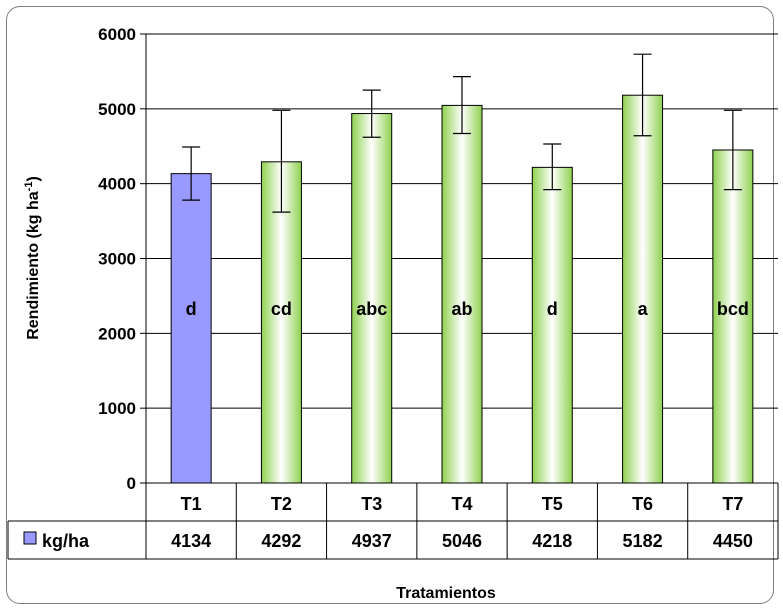  What do you see at coordinates (131, 483) in the screenshot?
I see `y-tick-label: 0` at bounding box center [131, 483].